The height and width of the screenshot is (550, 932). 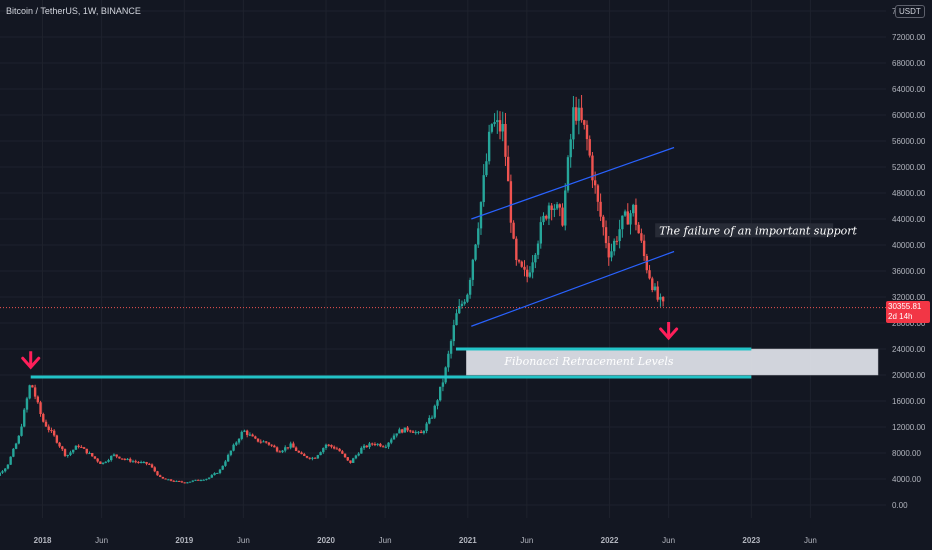 I want to click on y-tick-label: 0.00, so click(x=900, y=505).